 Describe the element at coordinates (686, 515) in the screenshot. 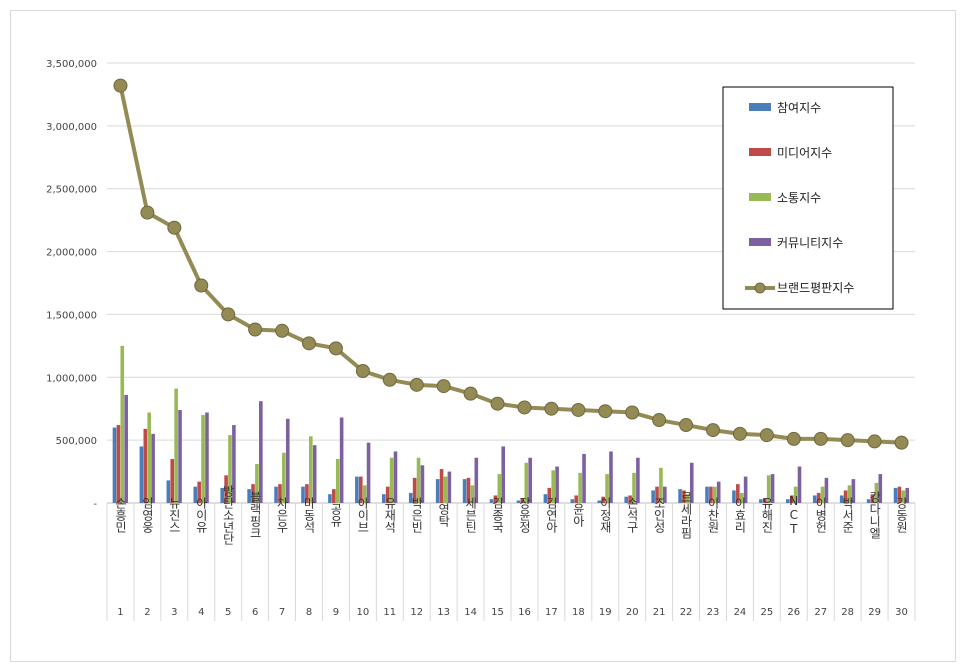

I see `category-label: 르세라핌` at that location.